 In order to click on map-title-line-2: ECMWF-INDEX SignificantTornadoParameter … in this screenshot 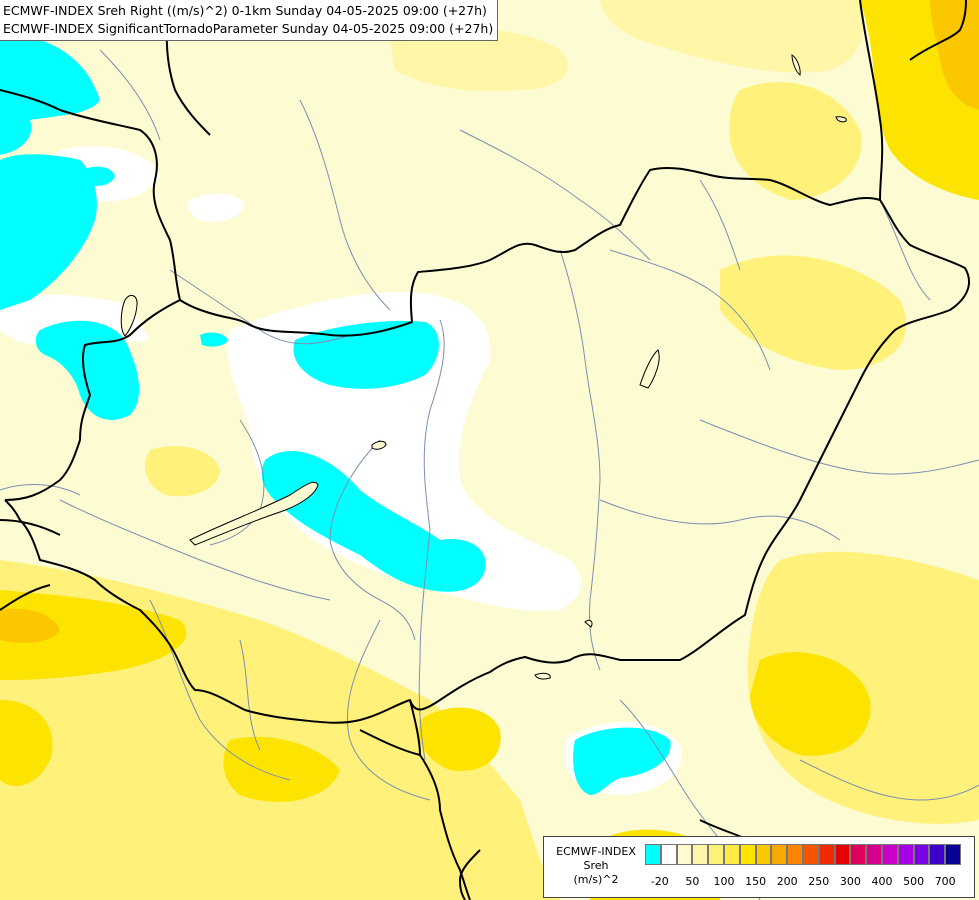, I will do `click(248, 28)`.